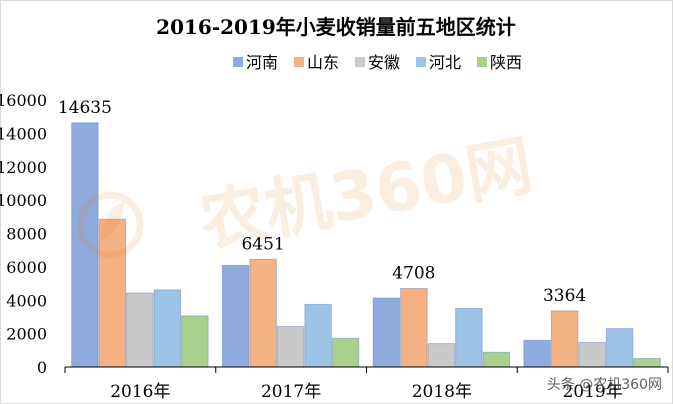  What do you see at coordinates (23, 100) in the screenshot?
I see `y-tick-label: 16000` at bounding box center [23, 100].